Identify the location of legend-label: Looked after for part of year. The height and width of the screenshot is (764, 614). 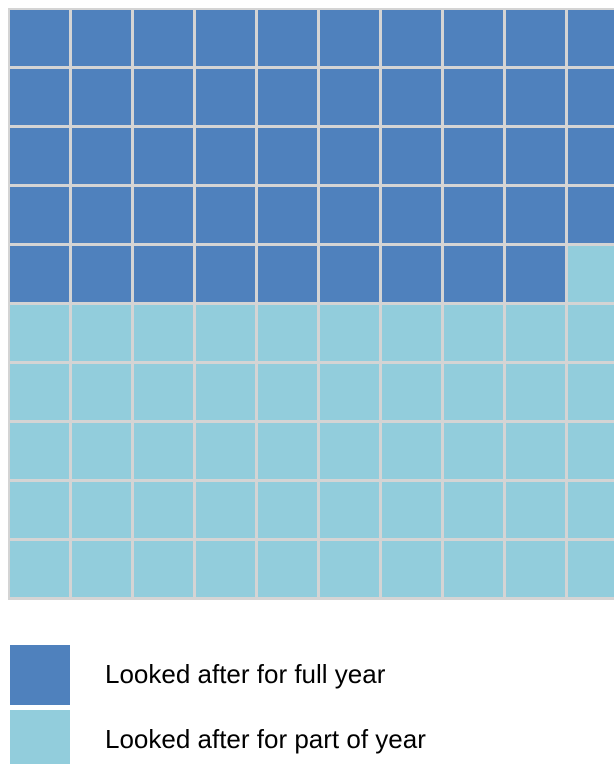
(265, 739).